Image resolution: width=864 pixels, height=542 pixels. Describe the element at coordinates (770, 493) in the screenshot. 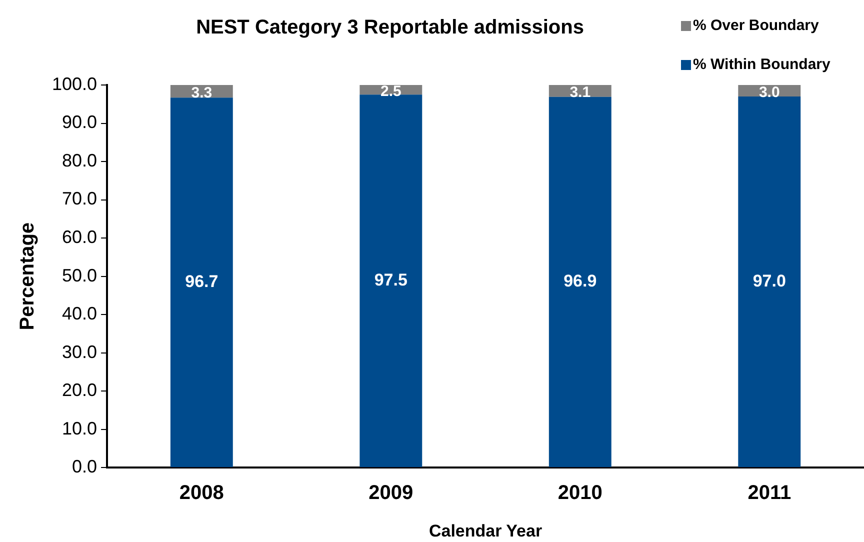

I see `x-tick-label: 2011` at that location.